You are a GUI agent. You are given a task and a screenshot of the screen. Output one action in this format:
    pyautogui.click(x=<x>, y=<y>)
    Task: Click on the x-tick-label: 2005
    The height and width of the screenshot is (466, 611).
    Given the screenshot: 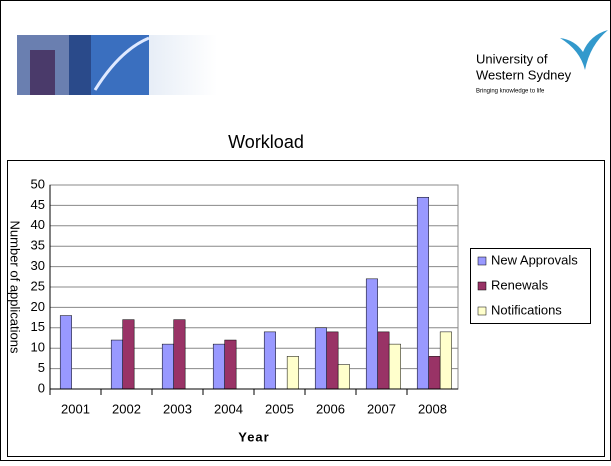 What is the action you would take?
    pyautogui.click(x=279, y=408)
    